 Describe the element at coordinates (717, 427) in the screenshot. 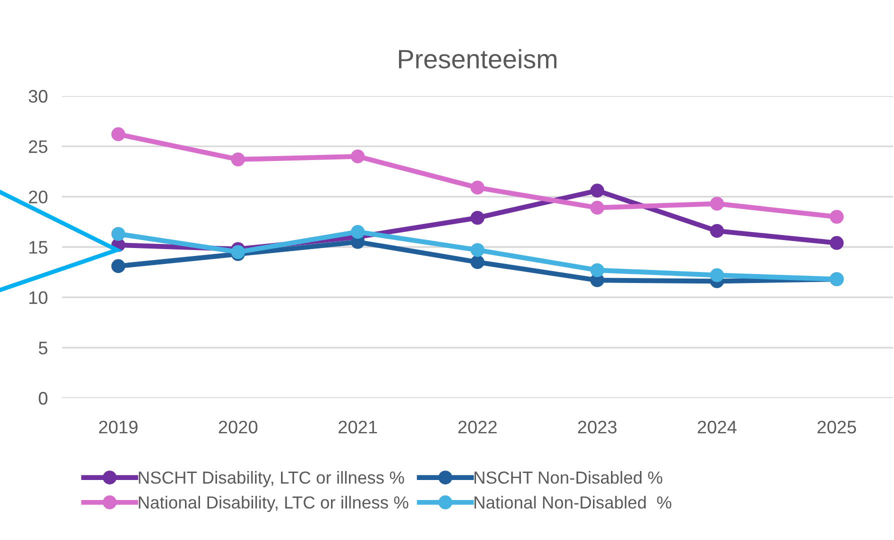

I see `x-tick-label: 2024` at that location.